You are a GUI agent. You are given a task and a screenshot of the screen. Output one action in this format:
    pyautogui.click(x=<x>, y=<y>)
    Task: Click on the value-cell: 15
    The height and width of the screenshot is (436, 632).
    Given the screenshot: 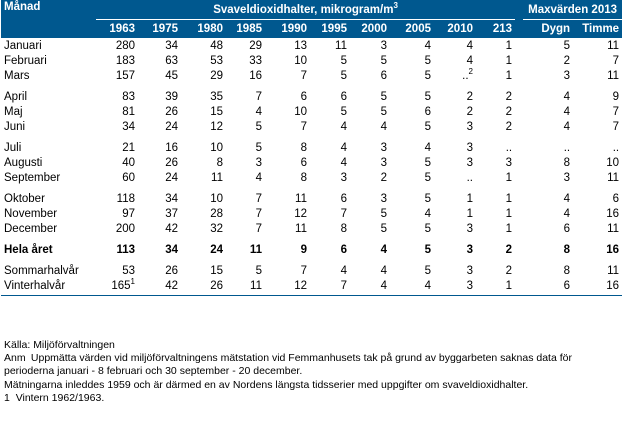 What is the action you would take?
    pyautogui.click(x=203, y=111)
    